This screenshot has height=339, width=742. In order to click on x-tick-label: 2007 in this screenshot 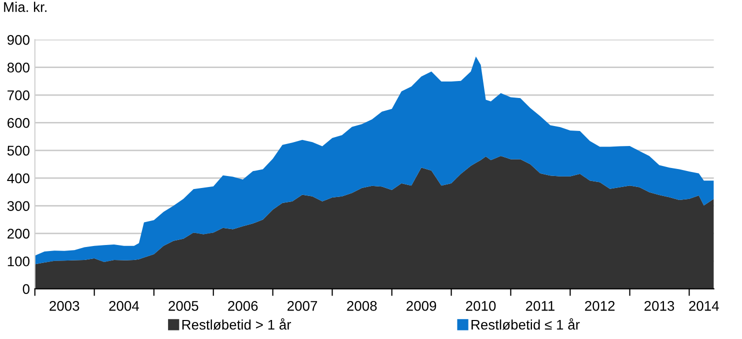, I will do `click(303, 306)`.